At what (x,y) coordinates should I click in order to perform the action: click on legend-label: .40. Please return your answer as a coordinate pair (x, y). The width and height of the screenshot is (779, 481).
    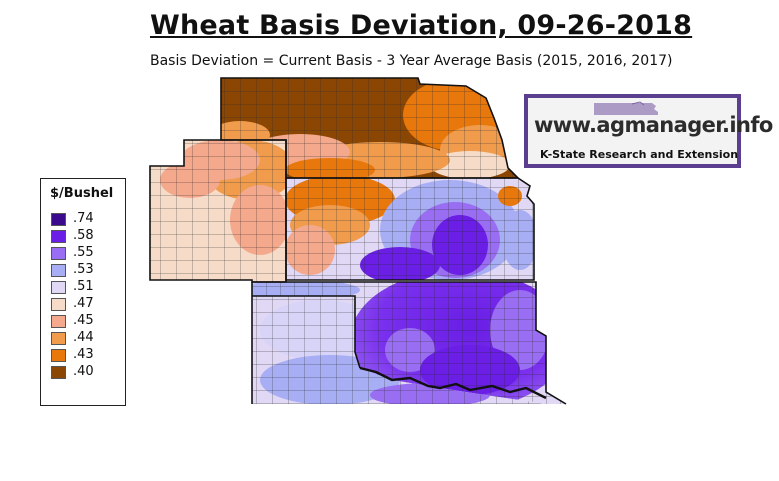
    Looking at the image, I should click on (83, 371).